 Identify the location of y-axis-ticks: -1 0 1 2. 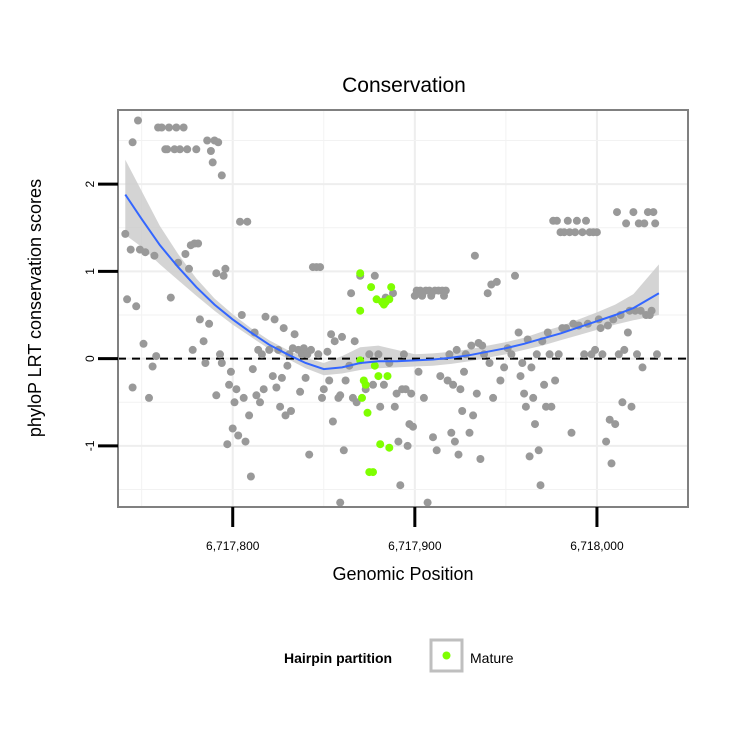
(100, 316).